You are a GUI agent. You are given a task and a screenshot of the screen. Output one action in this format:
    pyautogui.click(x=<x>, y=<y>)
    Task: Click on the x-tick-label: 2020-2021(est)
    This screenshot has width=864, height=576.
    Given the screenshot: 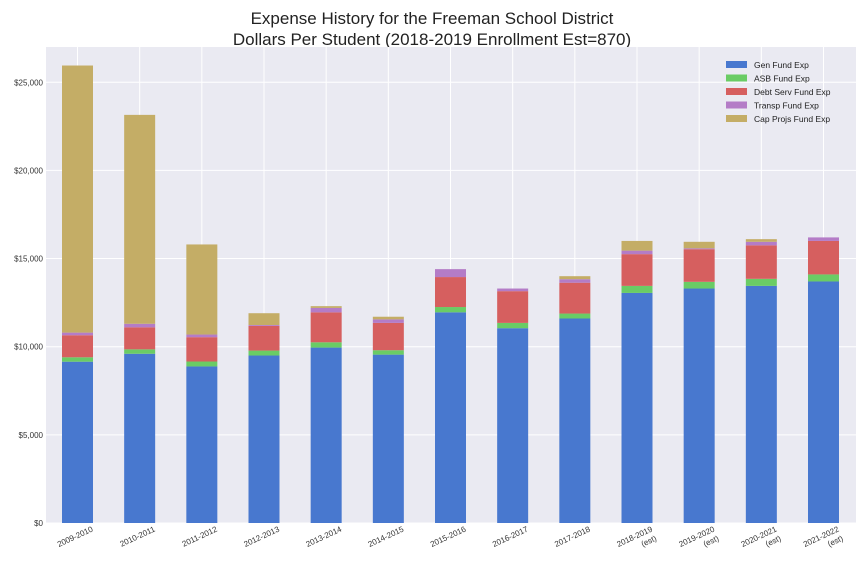 What is the action you would take?
    pyautogui.click(x=761, y=541)
    